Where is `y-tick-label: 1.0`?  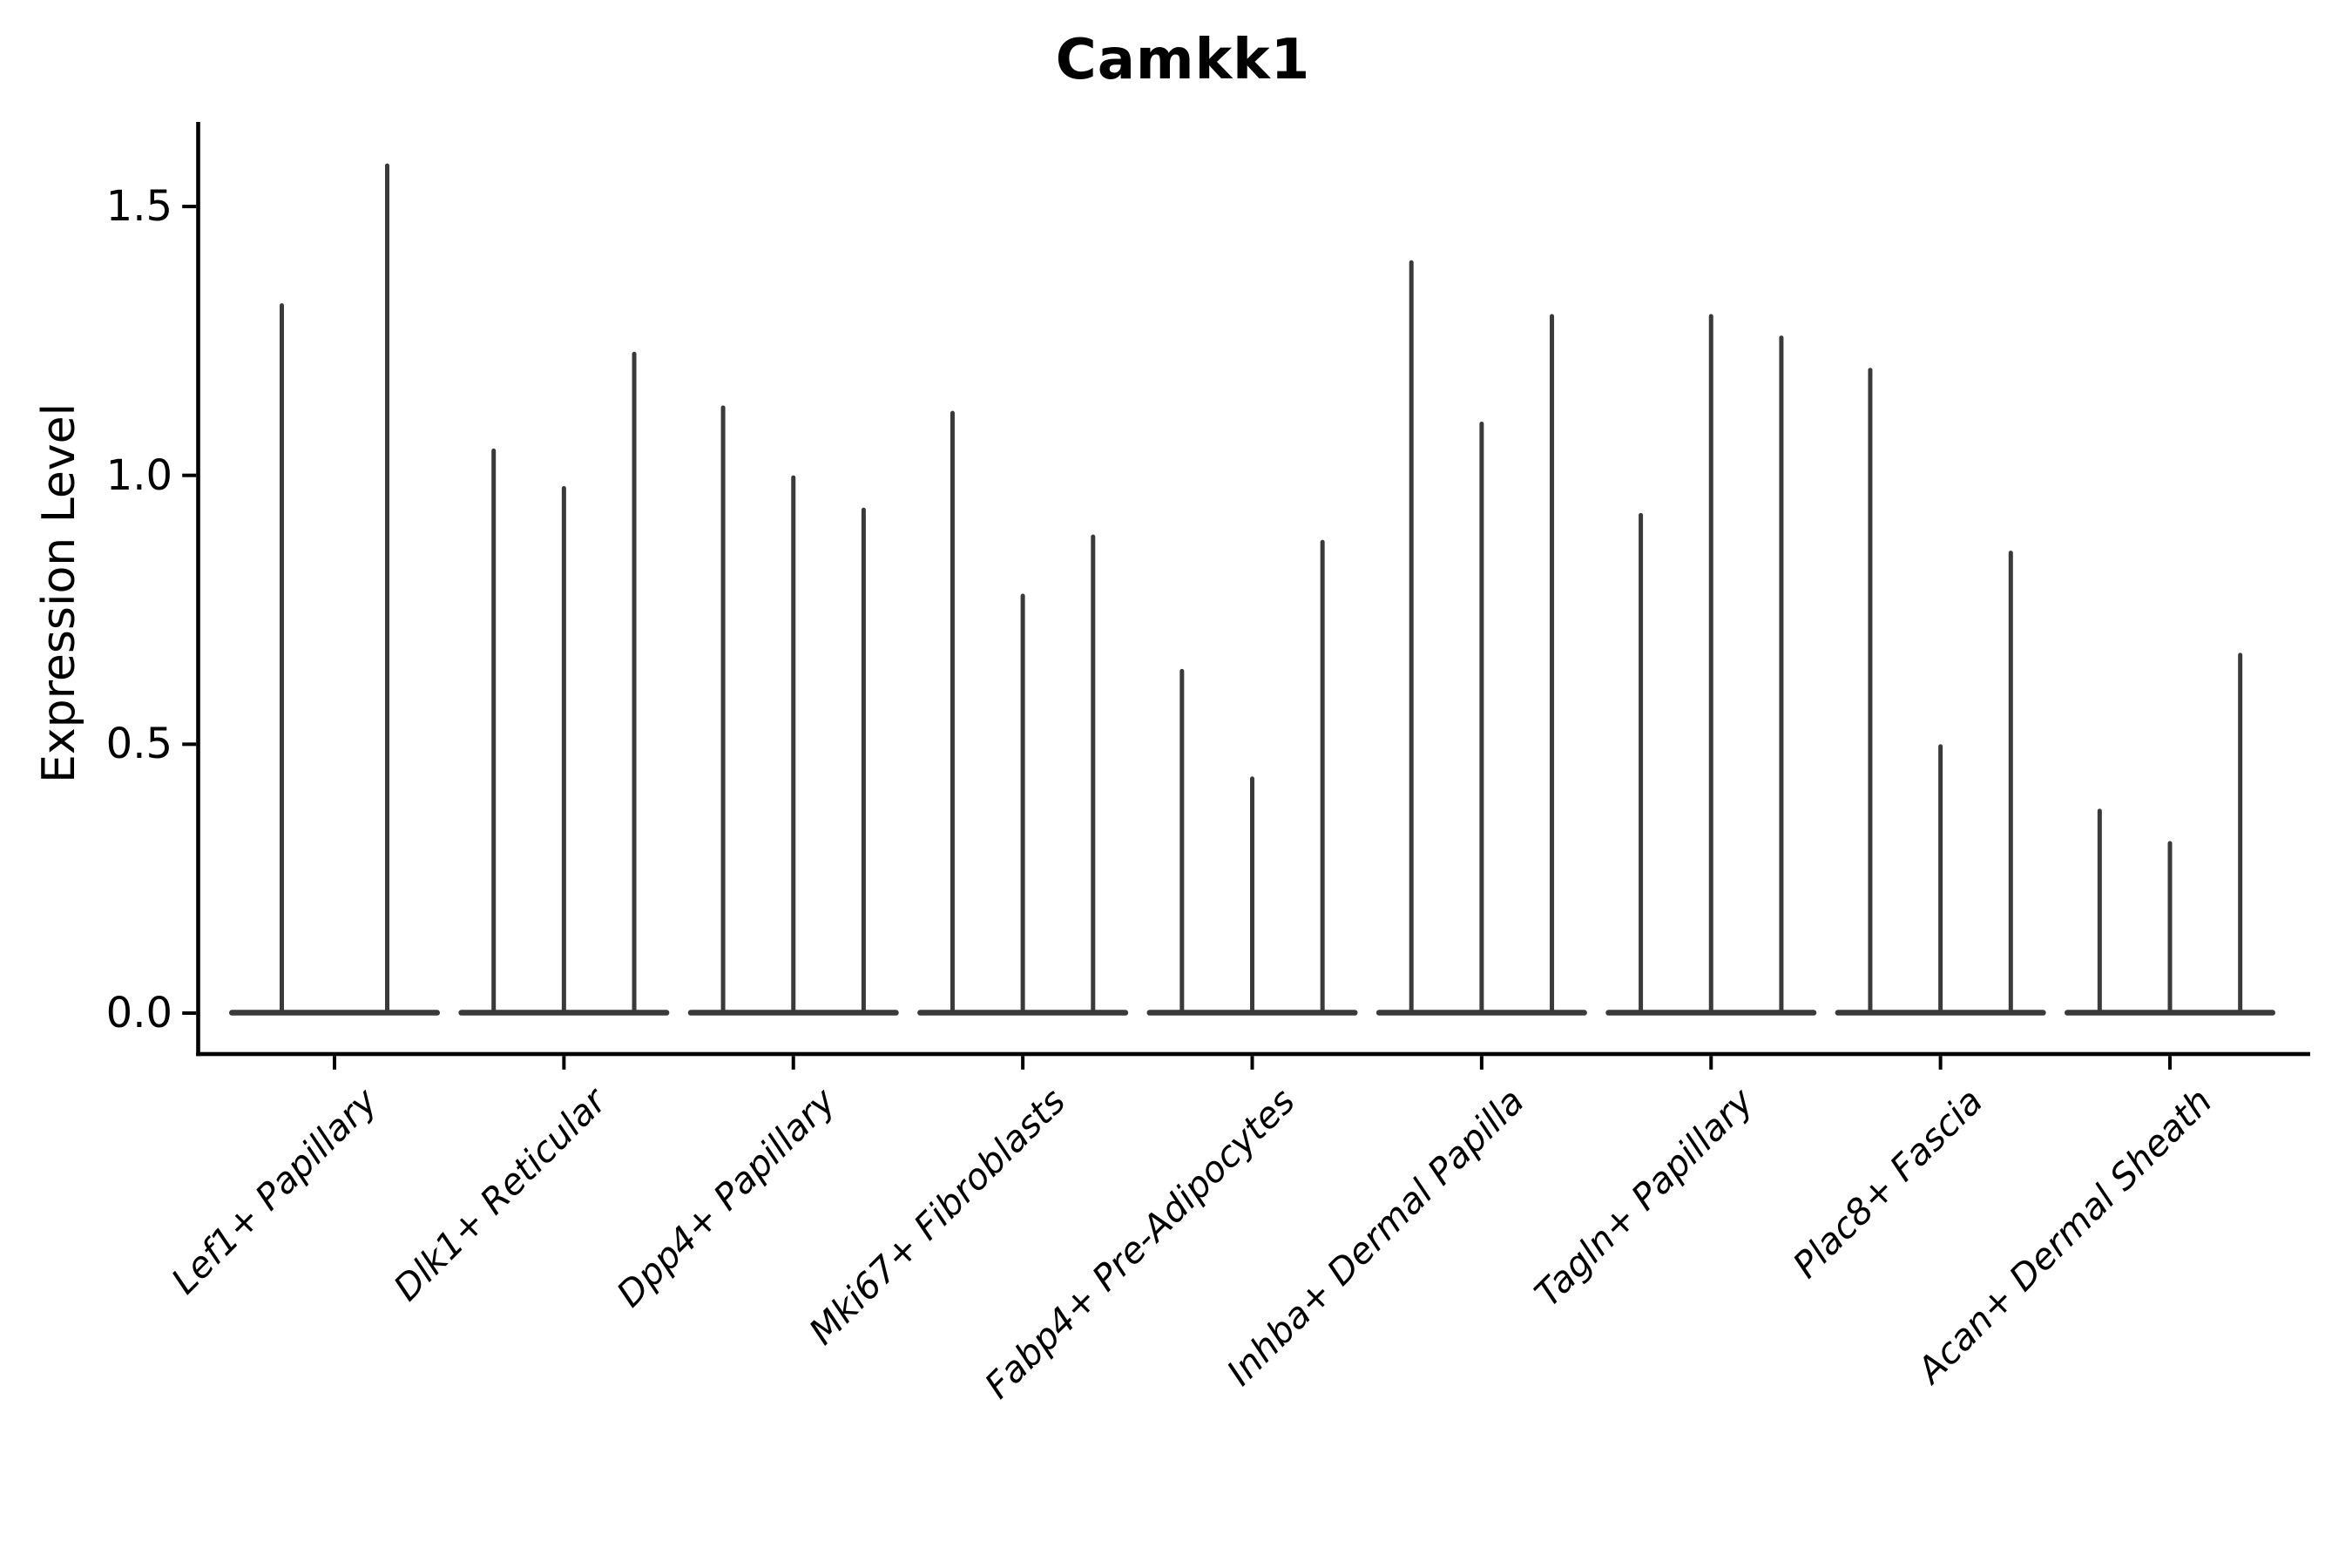
y-tick-label: 1.0 is located at coordinates (138, 475).